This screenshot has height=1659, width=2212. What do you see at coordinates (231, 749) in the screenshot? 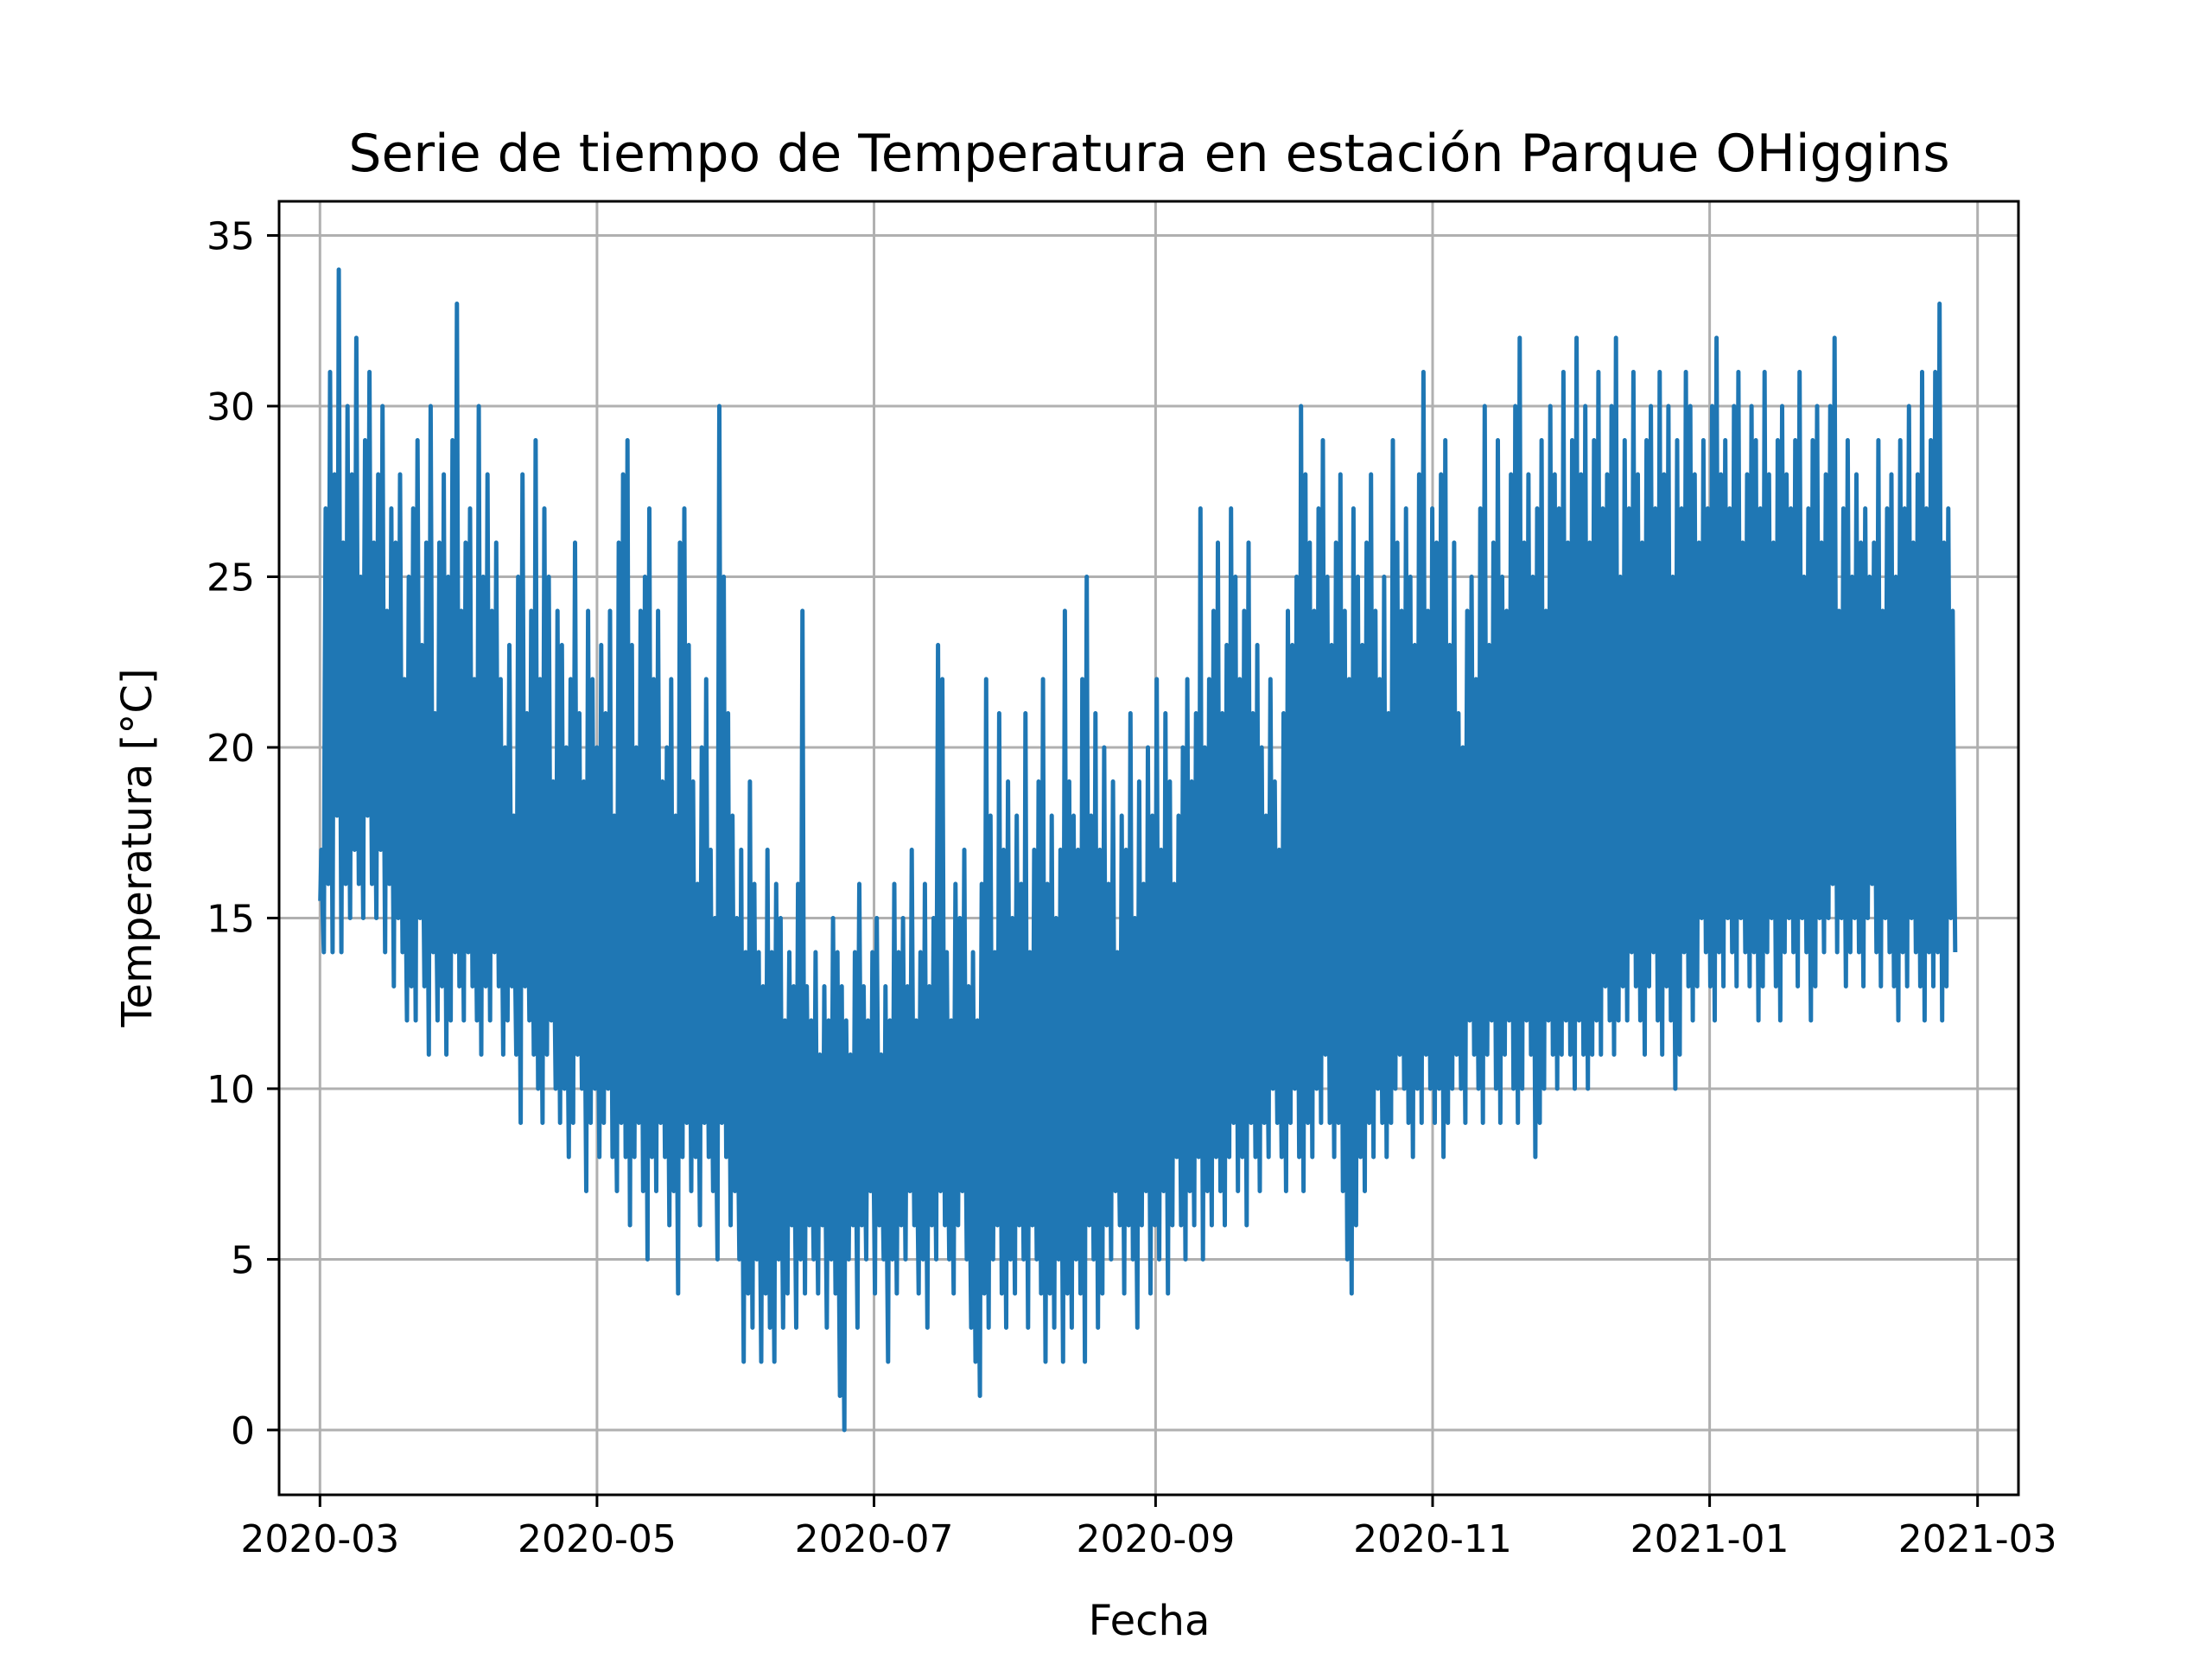
I see `y-tick-label: 20` at bounding box center [231, 749].